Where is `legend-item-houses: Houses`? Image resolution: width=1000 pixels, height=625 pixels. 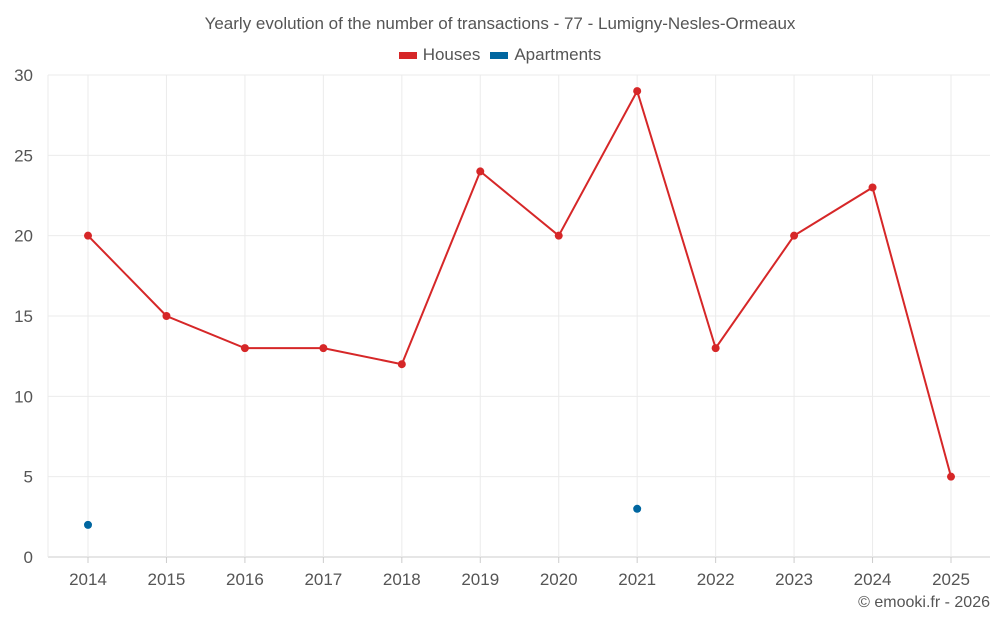
legend-item-houses: Houses is located at coordinates (439, 55).